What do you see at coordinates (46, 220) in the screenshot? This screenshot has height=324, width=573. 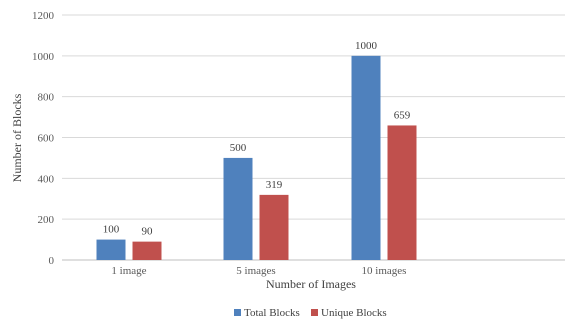 I see `y-tick-label: 200` at bounding box center [46, 220].